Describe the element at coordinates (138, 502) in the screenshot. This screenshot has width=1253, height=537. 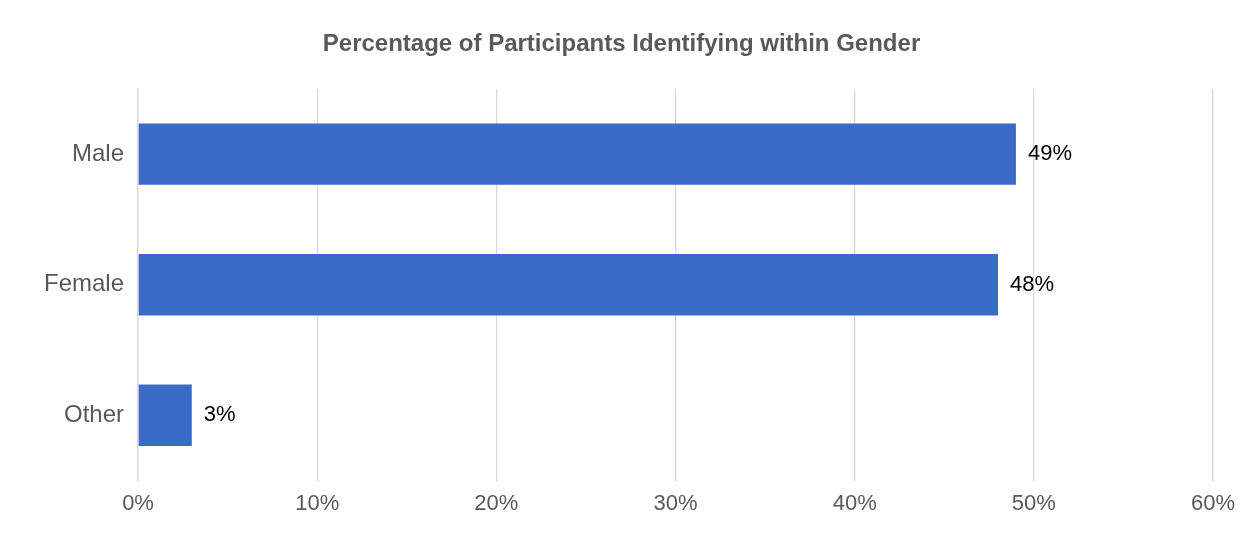
I see `x-tick-label: 0%` at that location.